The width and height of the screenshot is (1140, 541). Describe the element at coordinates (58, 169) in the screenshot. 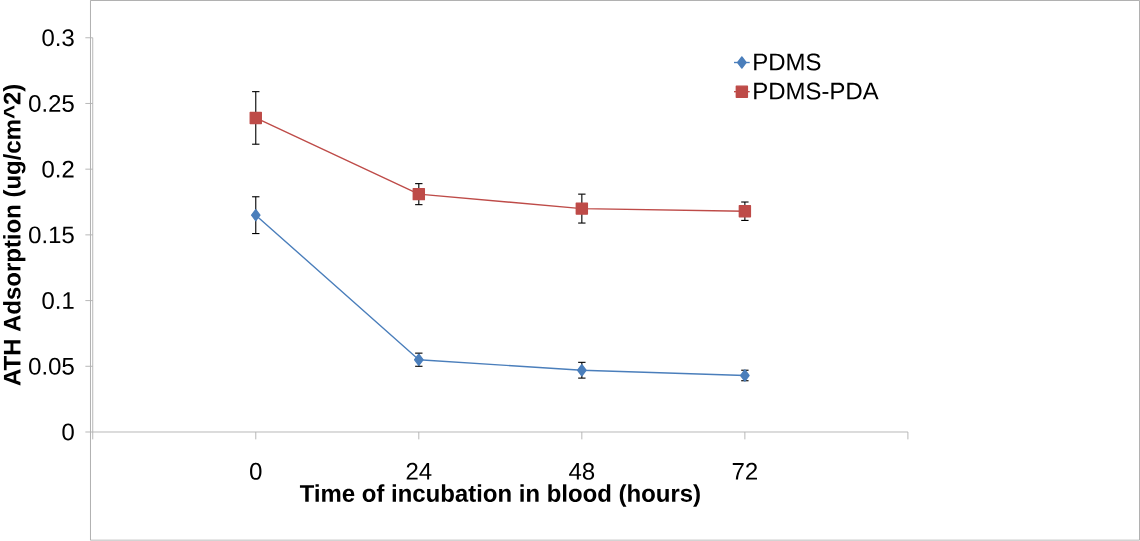

I see `y-tick-label: 0.2` at that location.